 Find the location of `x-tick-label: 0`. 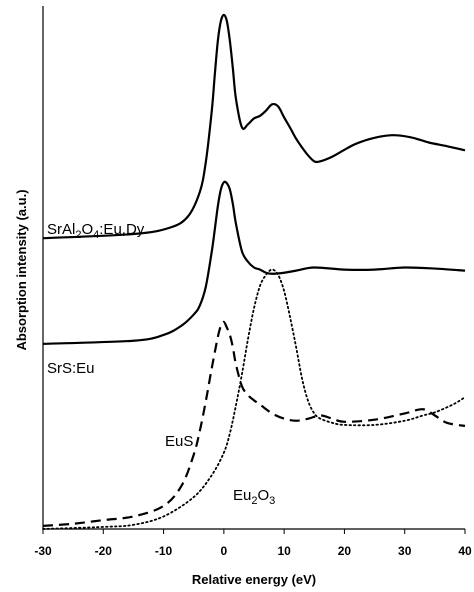

x-tick-label: 0 is located at coordinates (224, 551).